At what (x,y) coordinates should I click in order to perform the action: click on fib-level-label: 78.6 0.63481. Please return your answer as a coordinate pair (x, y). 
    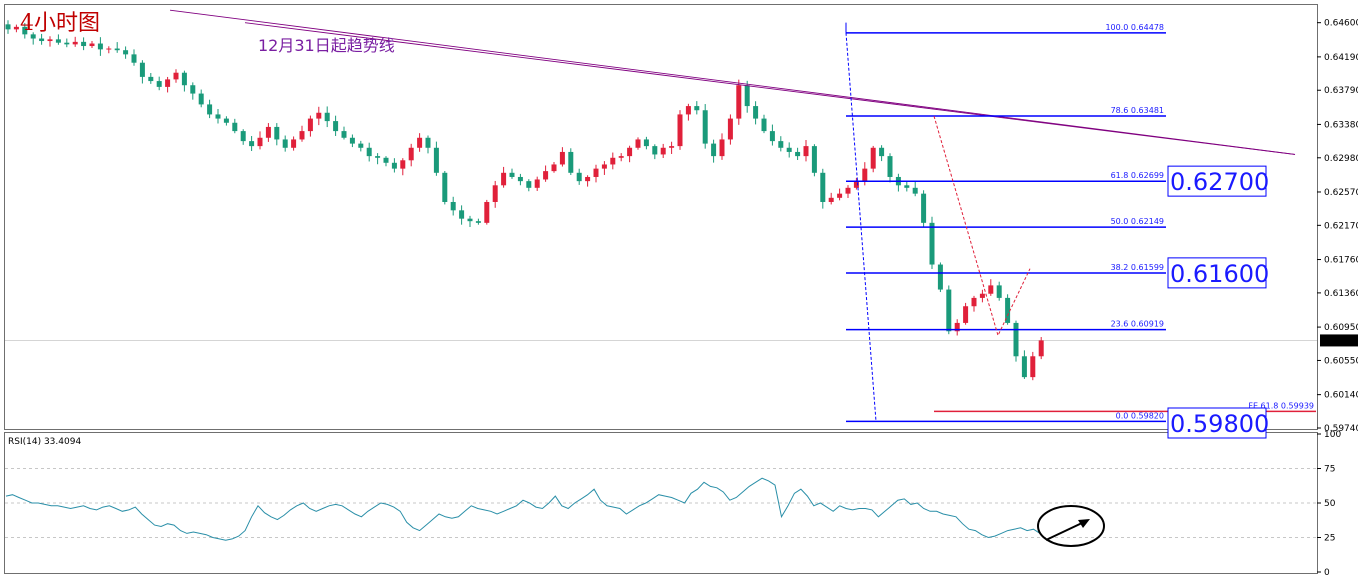
    Looking at the image, I should click on (1137, 110).